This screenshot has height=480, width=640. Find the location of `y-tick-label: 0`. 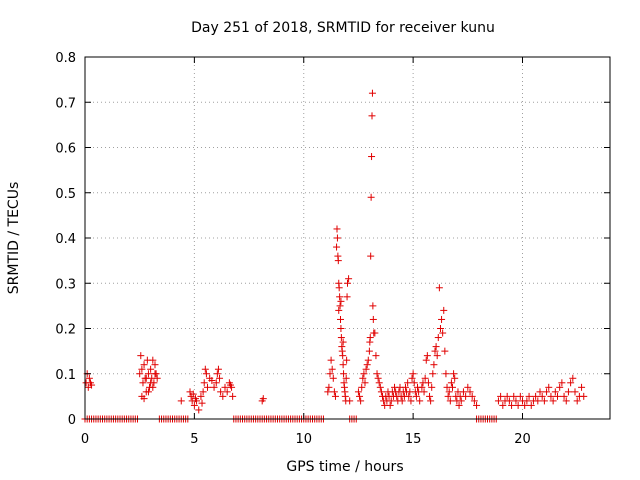

y-tick-label: 0 is located at coordinates (72, 420).